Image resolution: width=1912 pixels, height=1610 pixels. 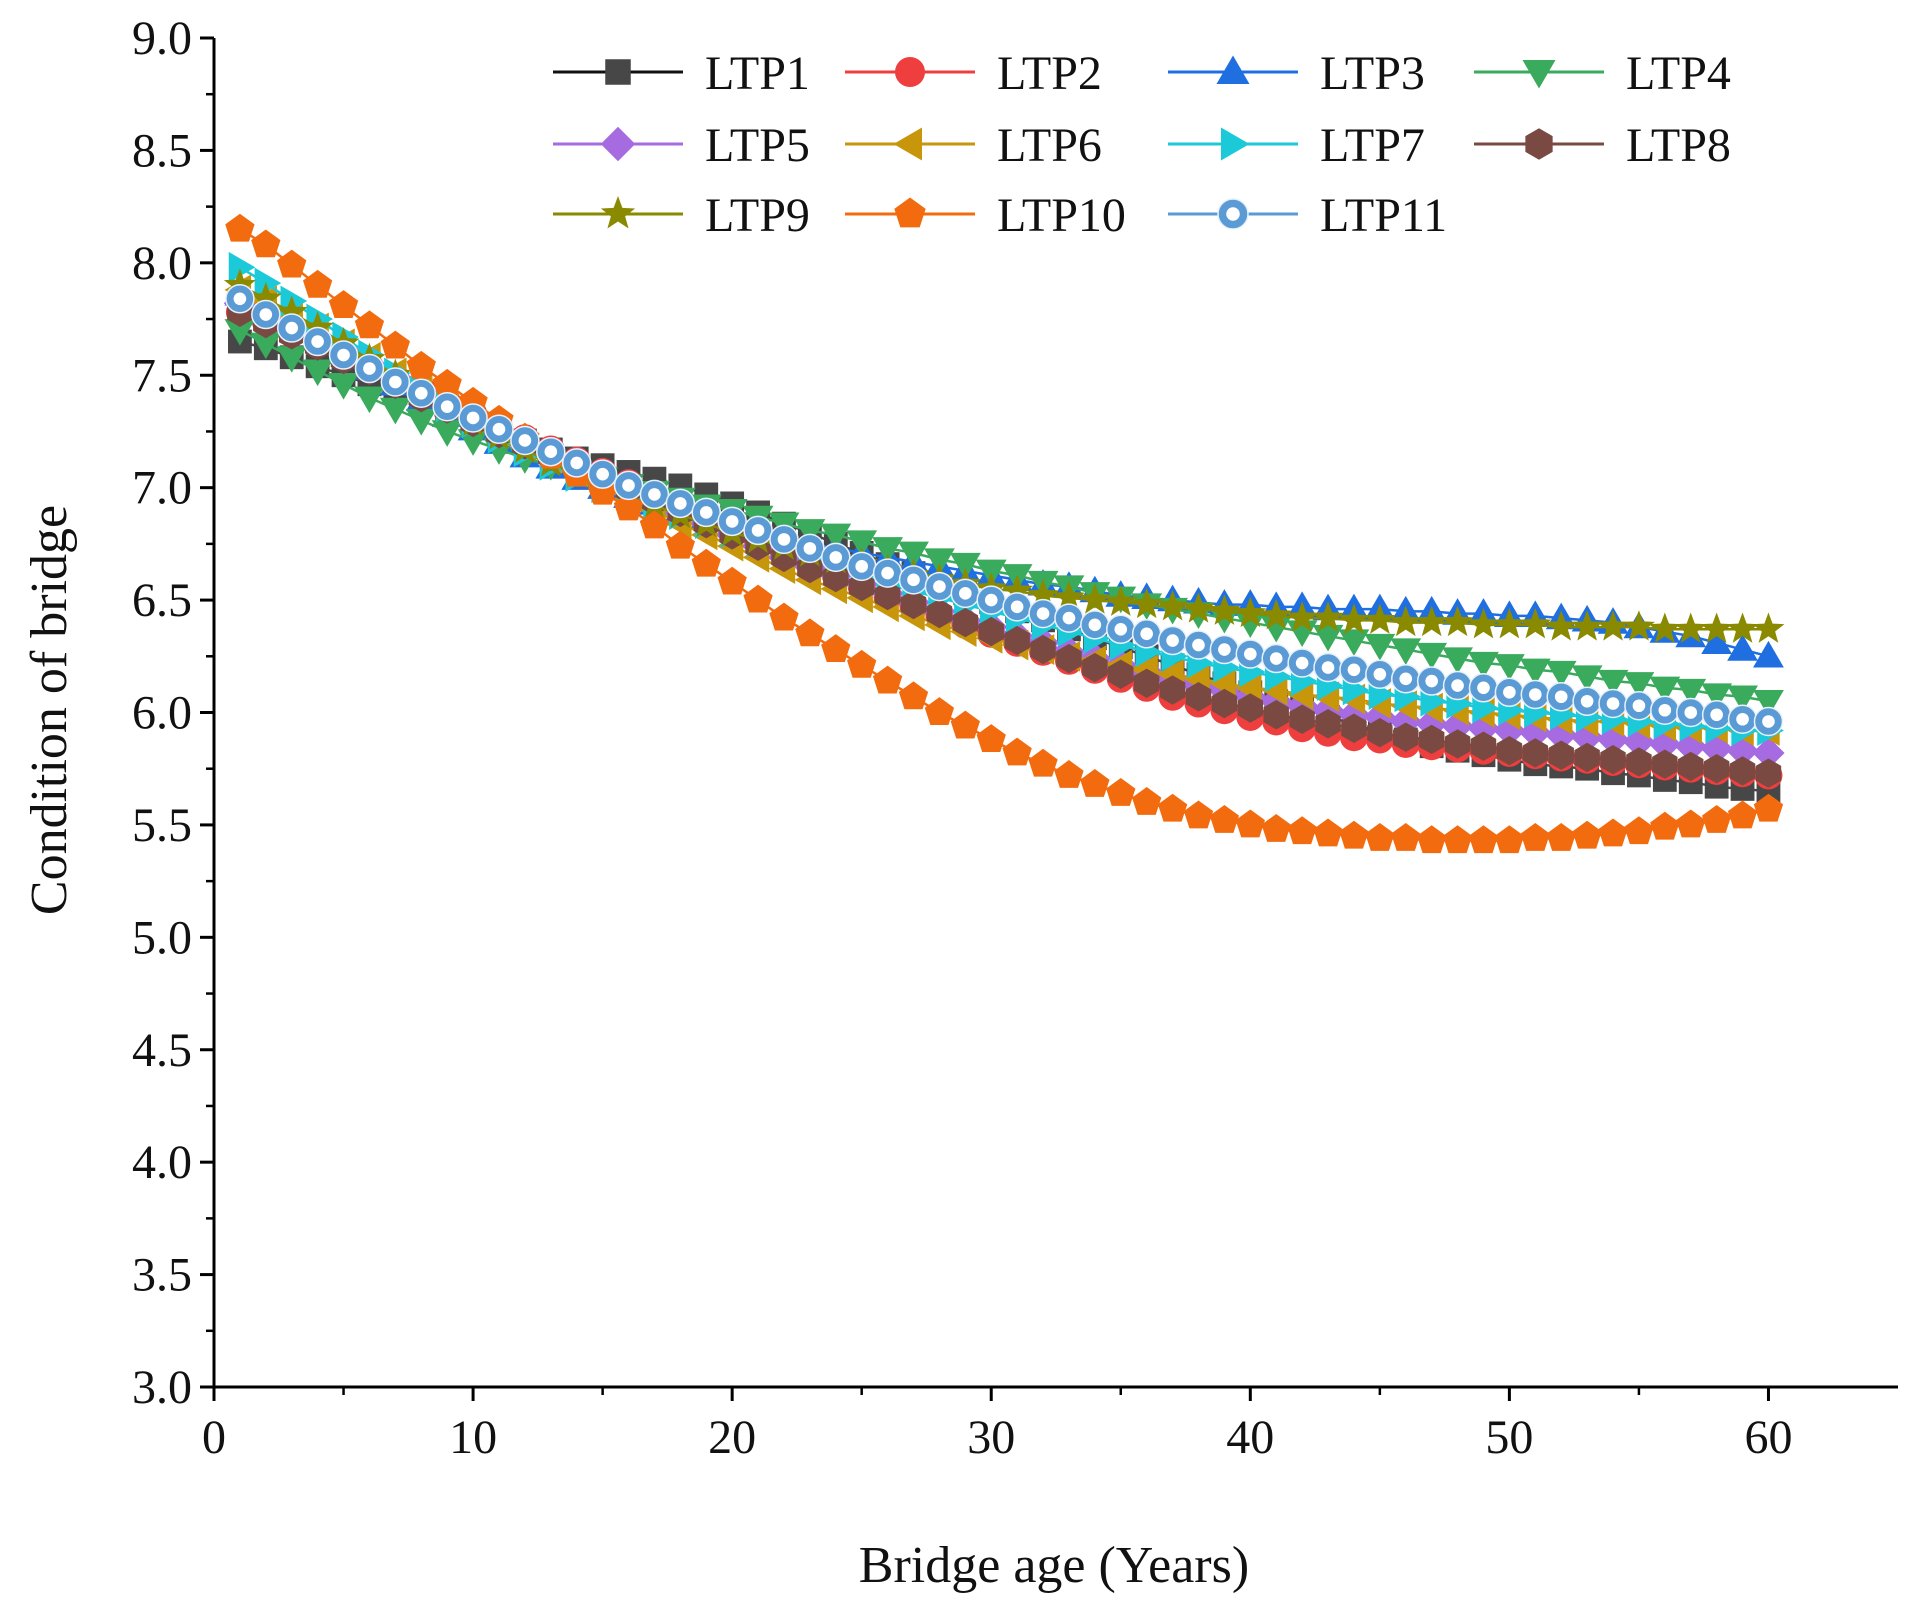 I want to click on legend-entry: LTP3, so click(x=1296, y=73).